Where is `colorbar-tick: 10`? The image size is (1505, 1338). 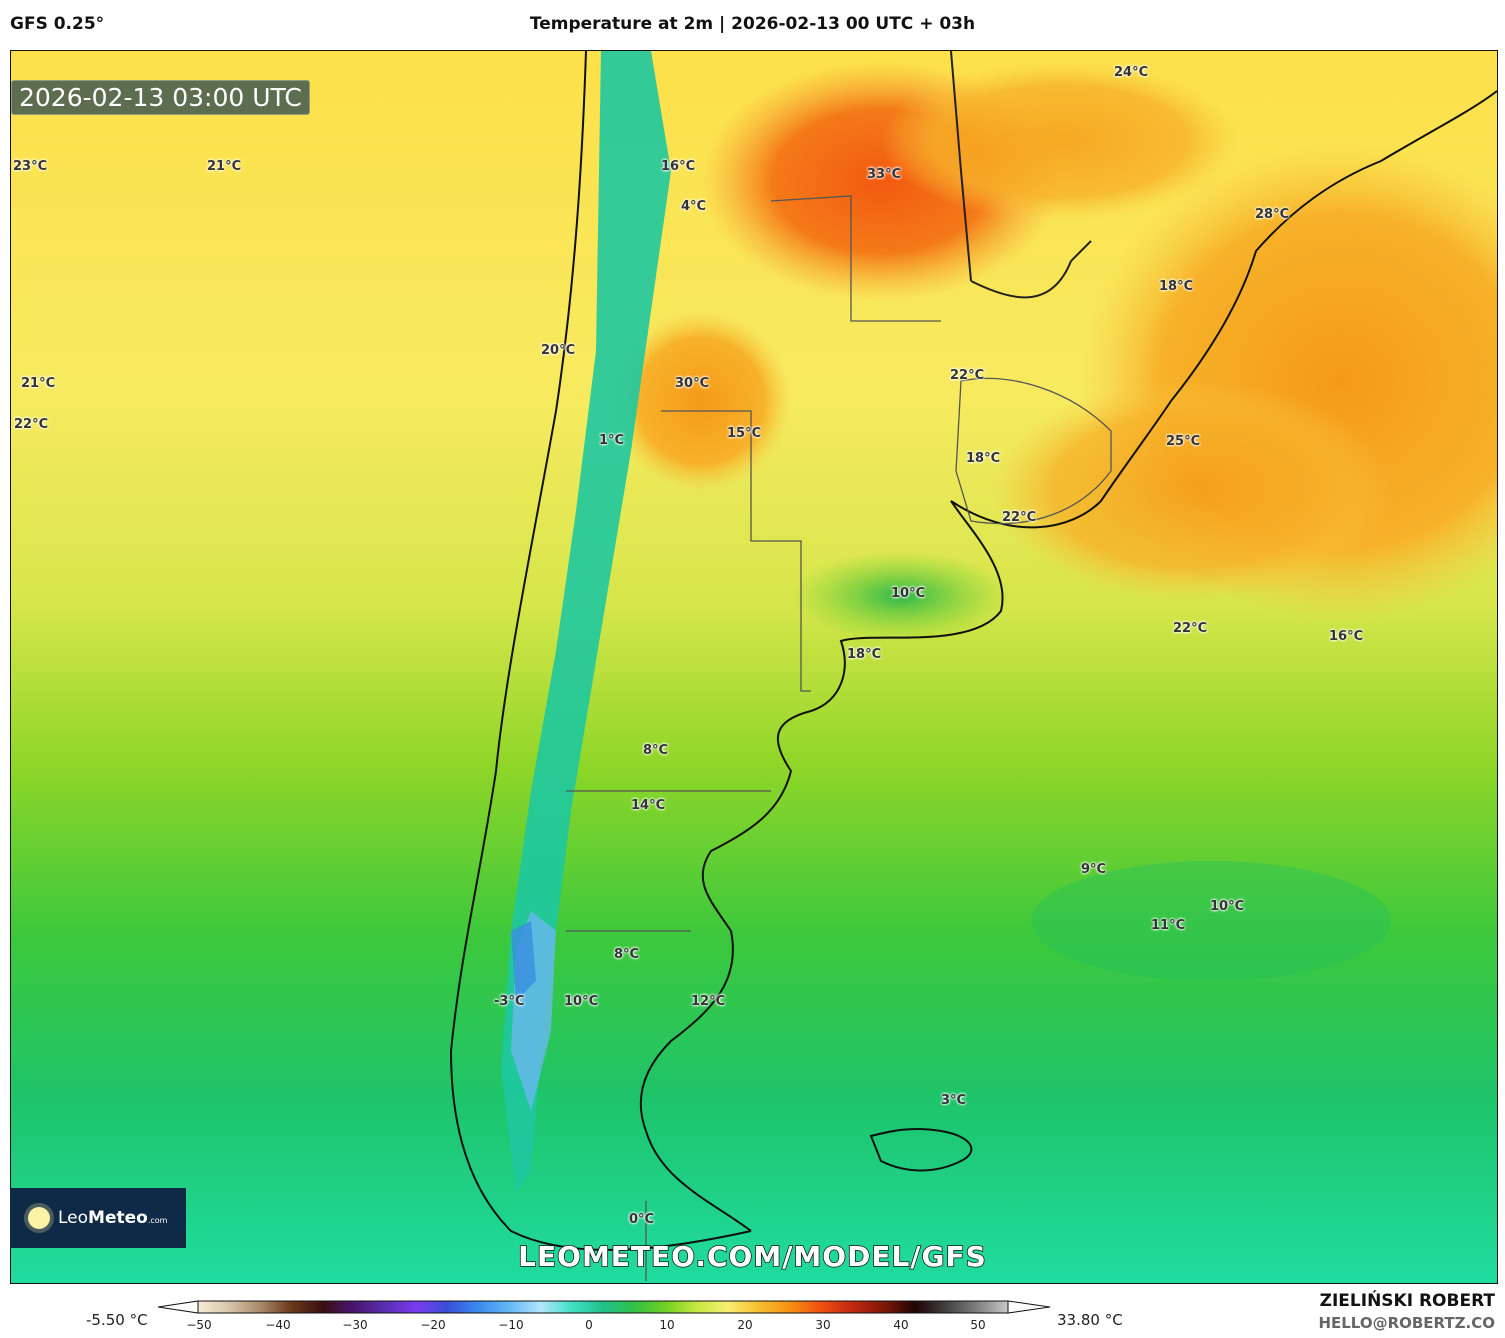
colorbar-tick: 10 is located at coordinates (667, 1325).